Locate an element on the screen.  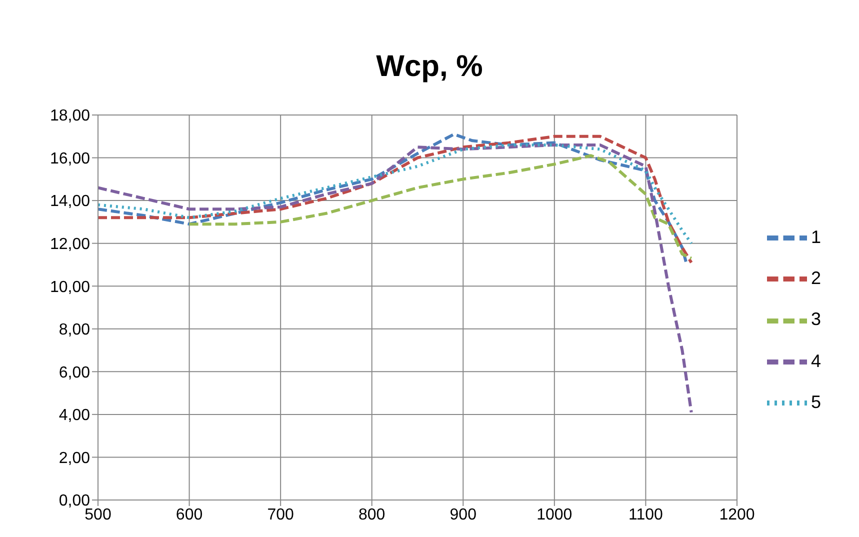
legend-label: 5 is located at coordinates (815, 402).